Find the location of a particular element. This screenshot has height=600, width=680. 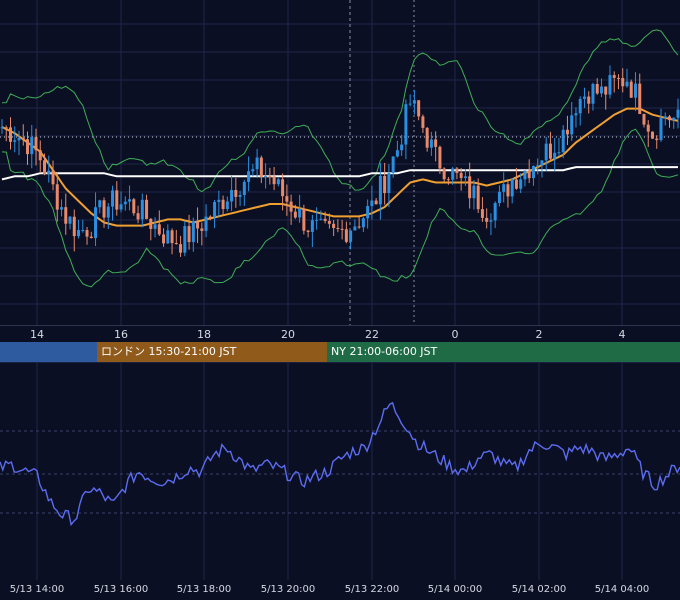

session-london: ロンドン 15:30-21:00 JST is located at coordinates (212, 352).